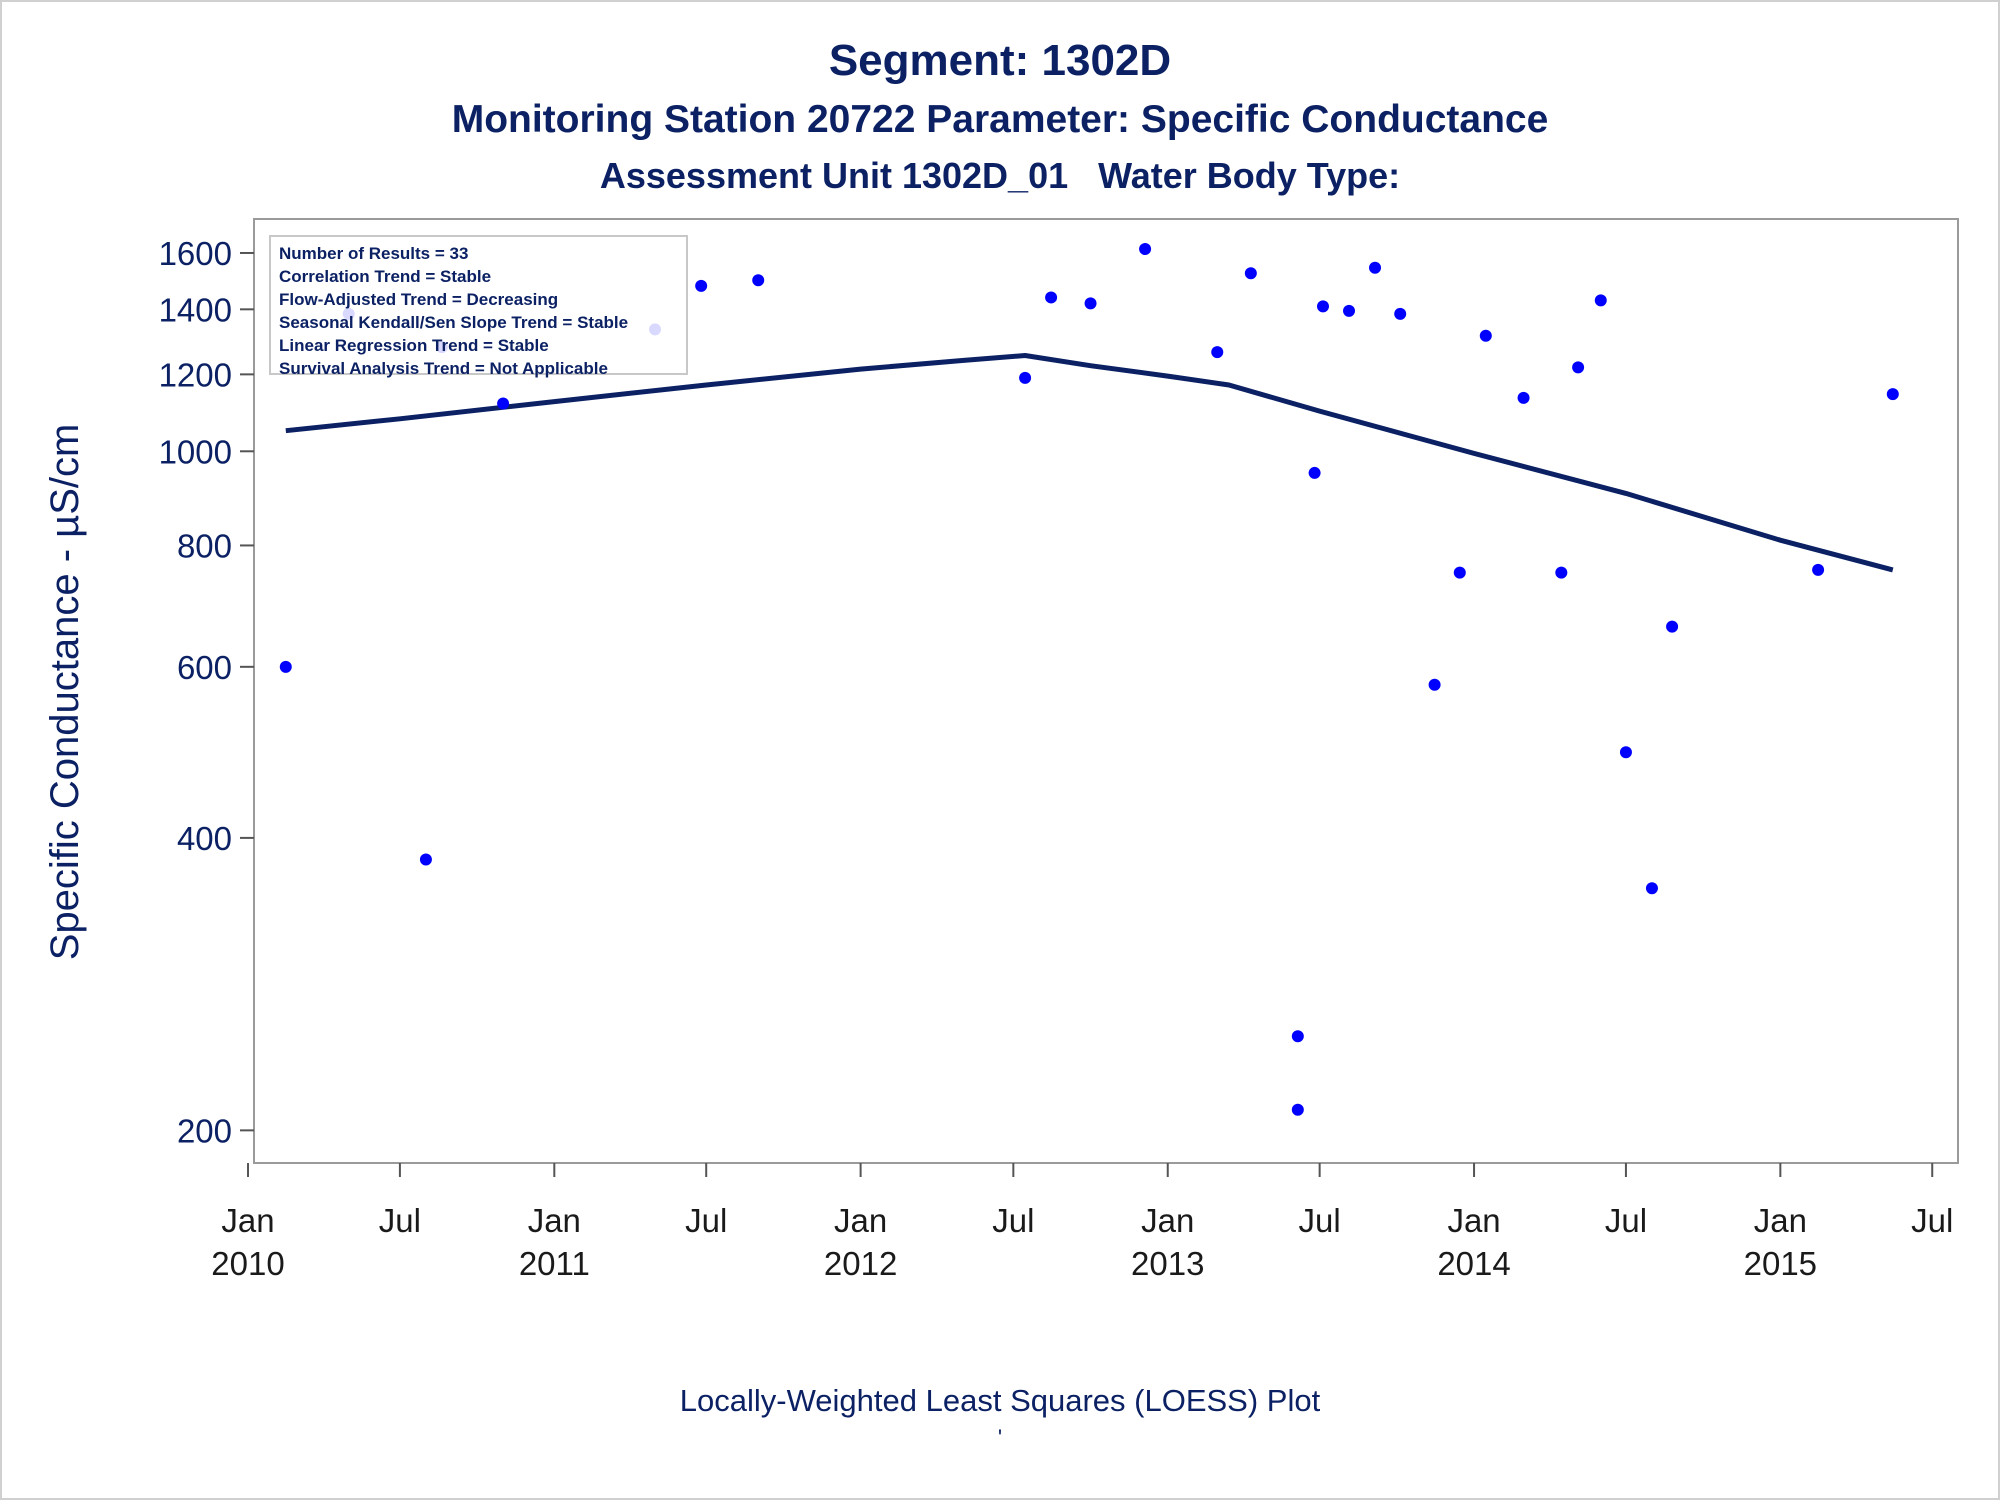  What do you see at coordinates (204, 545) in the screenshot?
I see `y-tick-label: 800` at bounding box center [204, 545].